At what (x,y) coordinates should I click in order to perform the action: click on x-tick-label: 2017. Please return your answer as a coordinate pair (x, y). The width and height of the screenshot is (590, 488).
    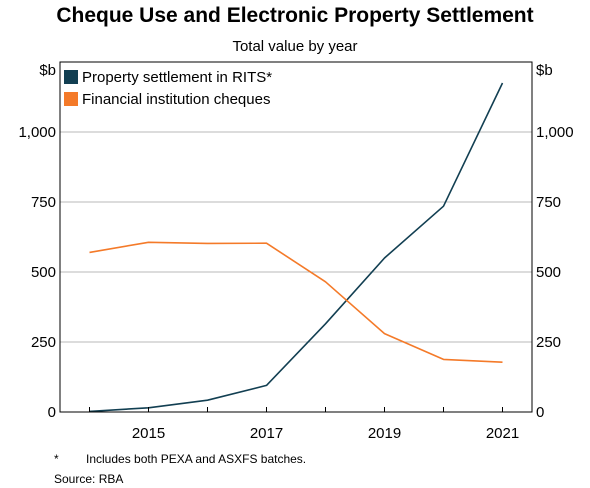
    Looking at the image, I should click on (266, 433).